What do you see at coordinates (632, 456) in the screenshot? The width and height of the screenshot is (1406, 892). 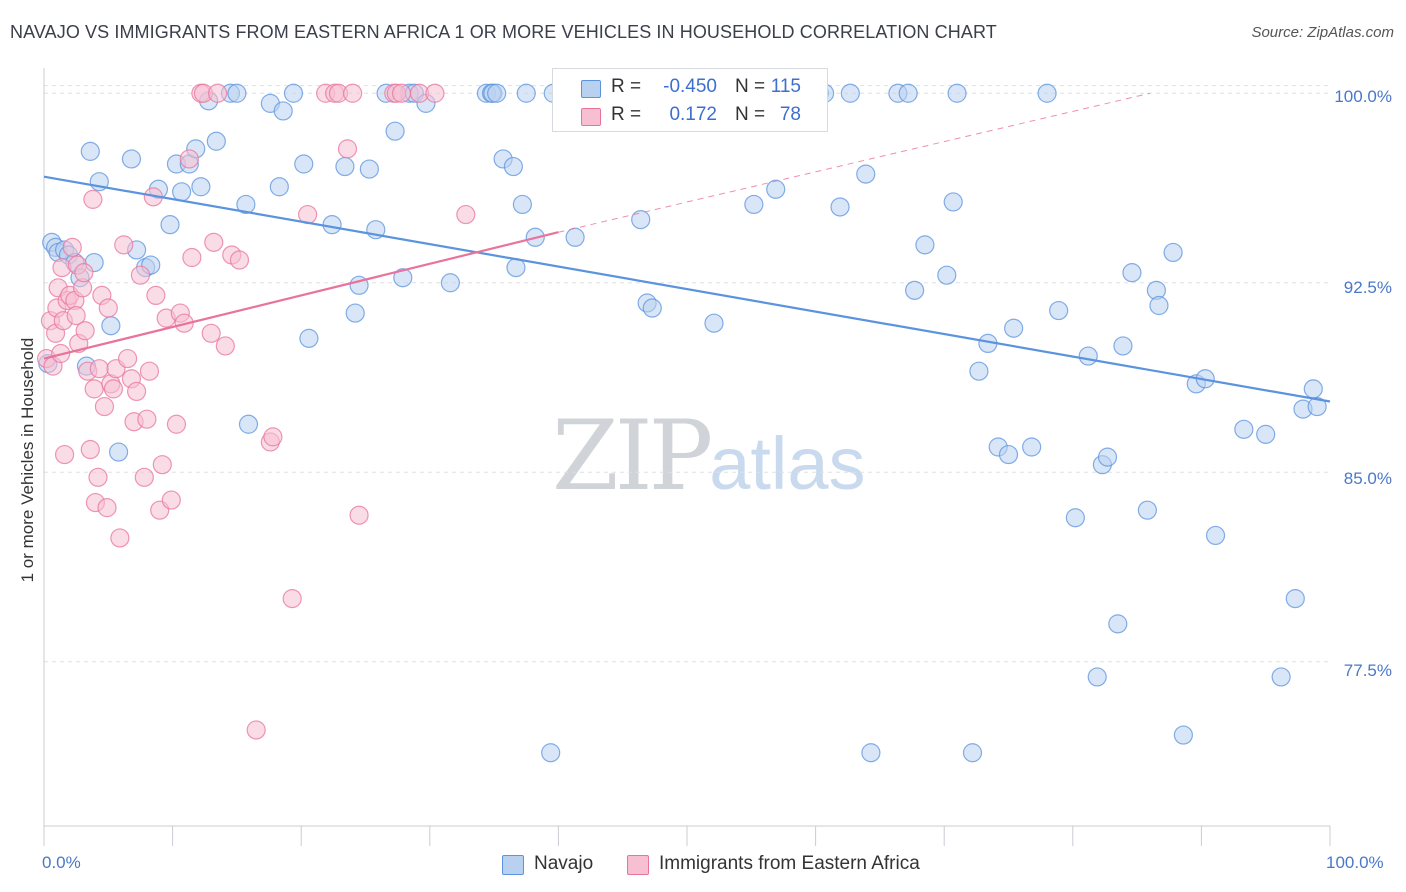 I see `watermark-zip: ZIP` at bounding box center [632, 456].